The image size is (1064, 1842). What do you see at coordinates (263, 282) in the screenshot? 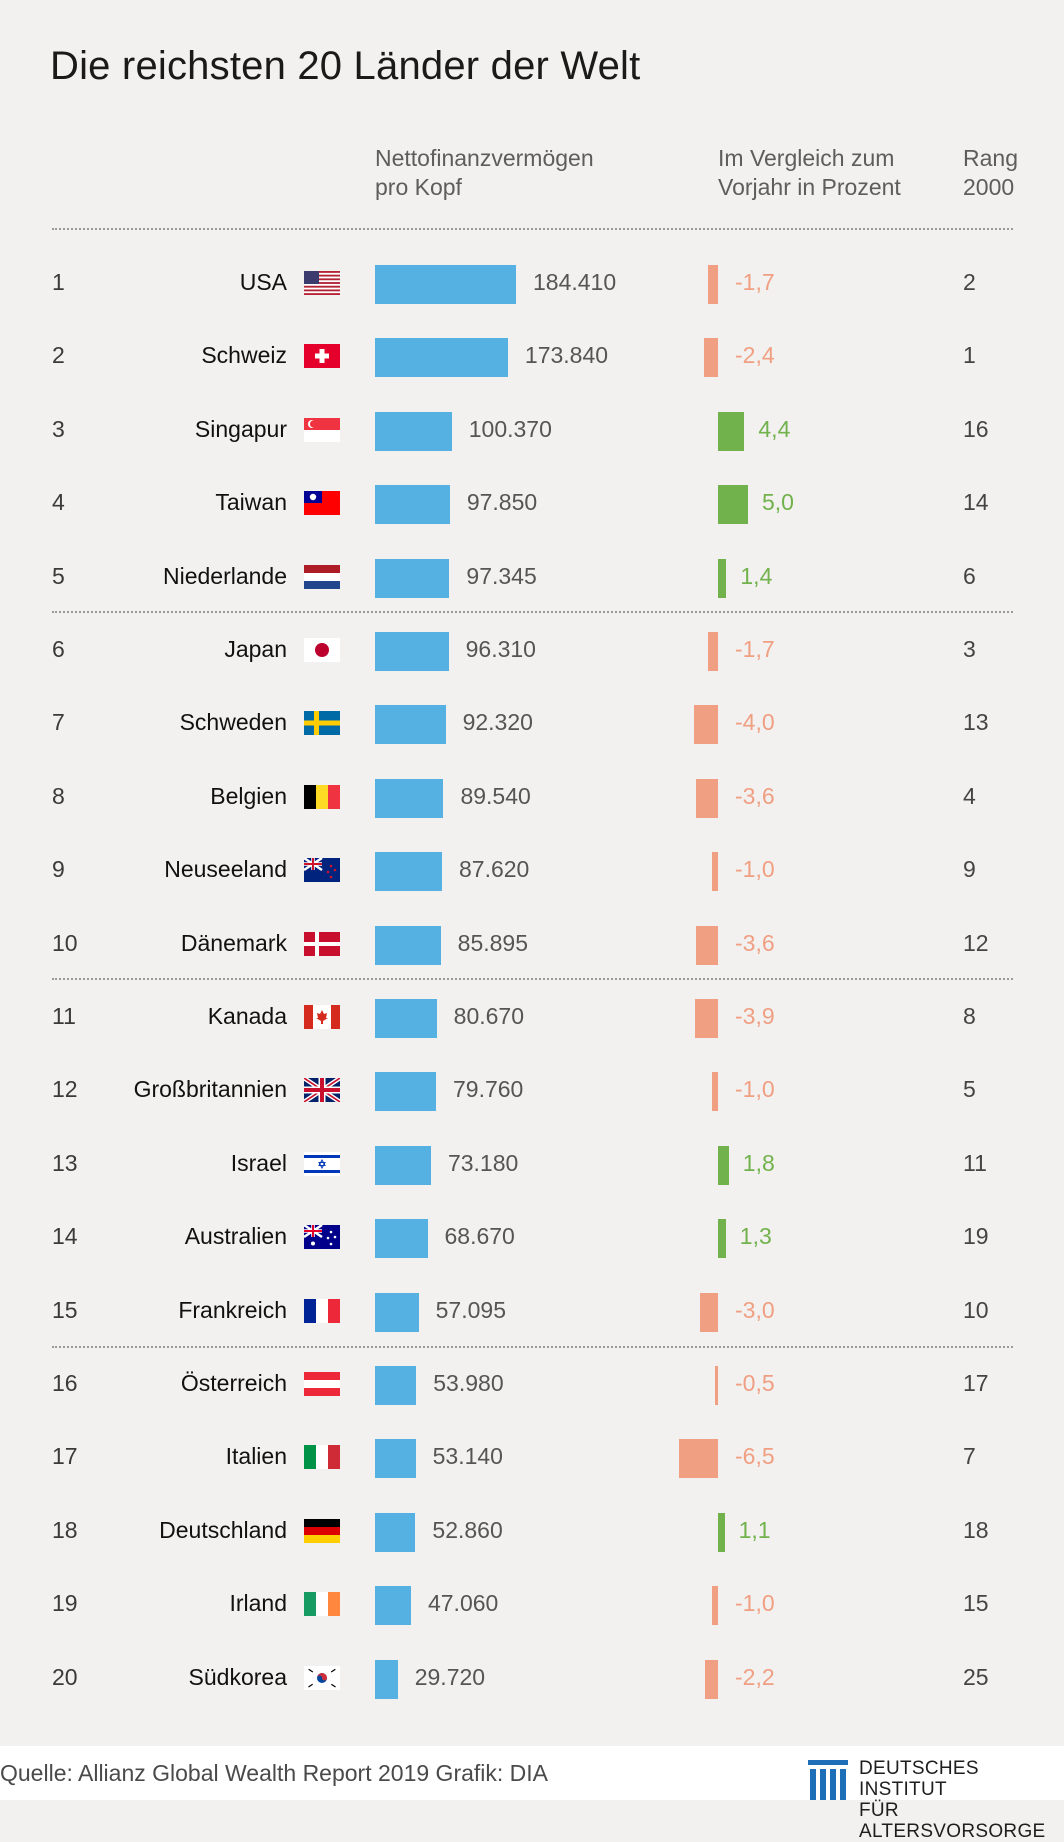
I see `country-label: USA` at bounding box center [263, 282].